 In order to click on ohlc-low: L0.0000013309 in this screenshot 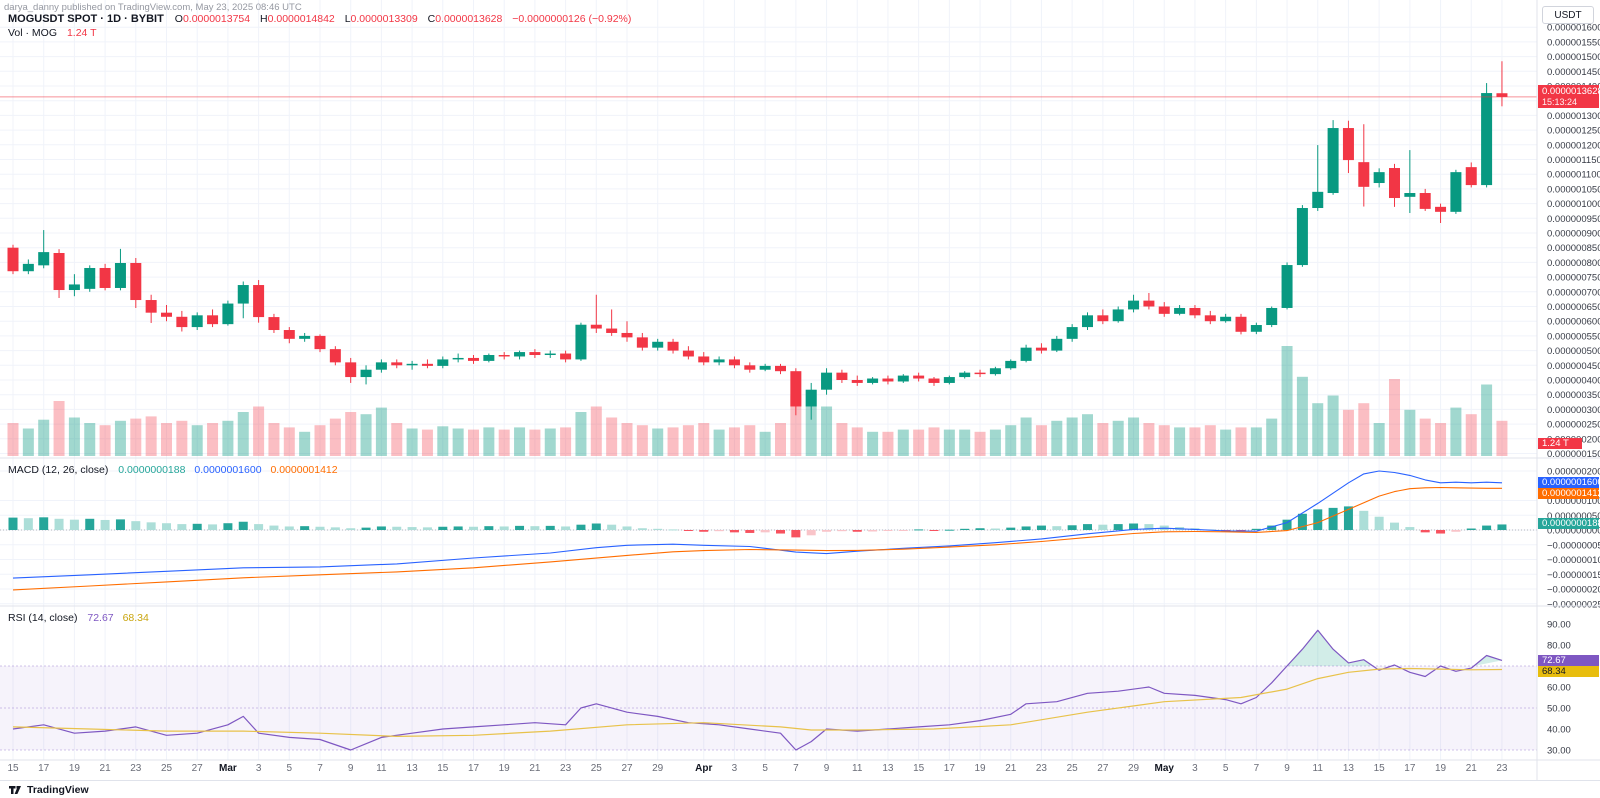, I will do `click(381, 19)`.